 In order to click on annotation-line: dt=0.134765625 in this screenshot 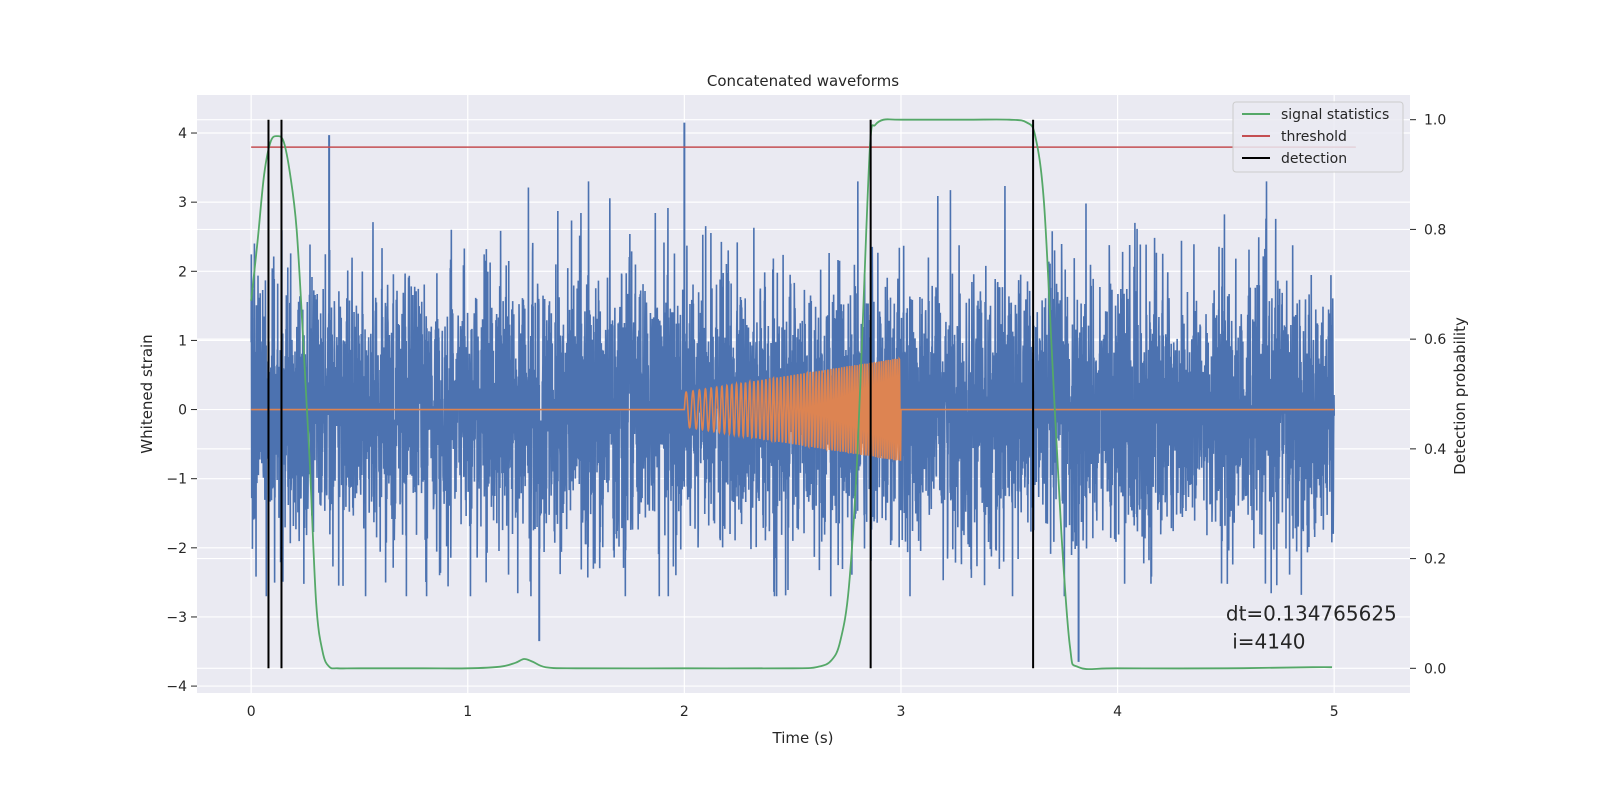, I will do `click(1311, 613)`.